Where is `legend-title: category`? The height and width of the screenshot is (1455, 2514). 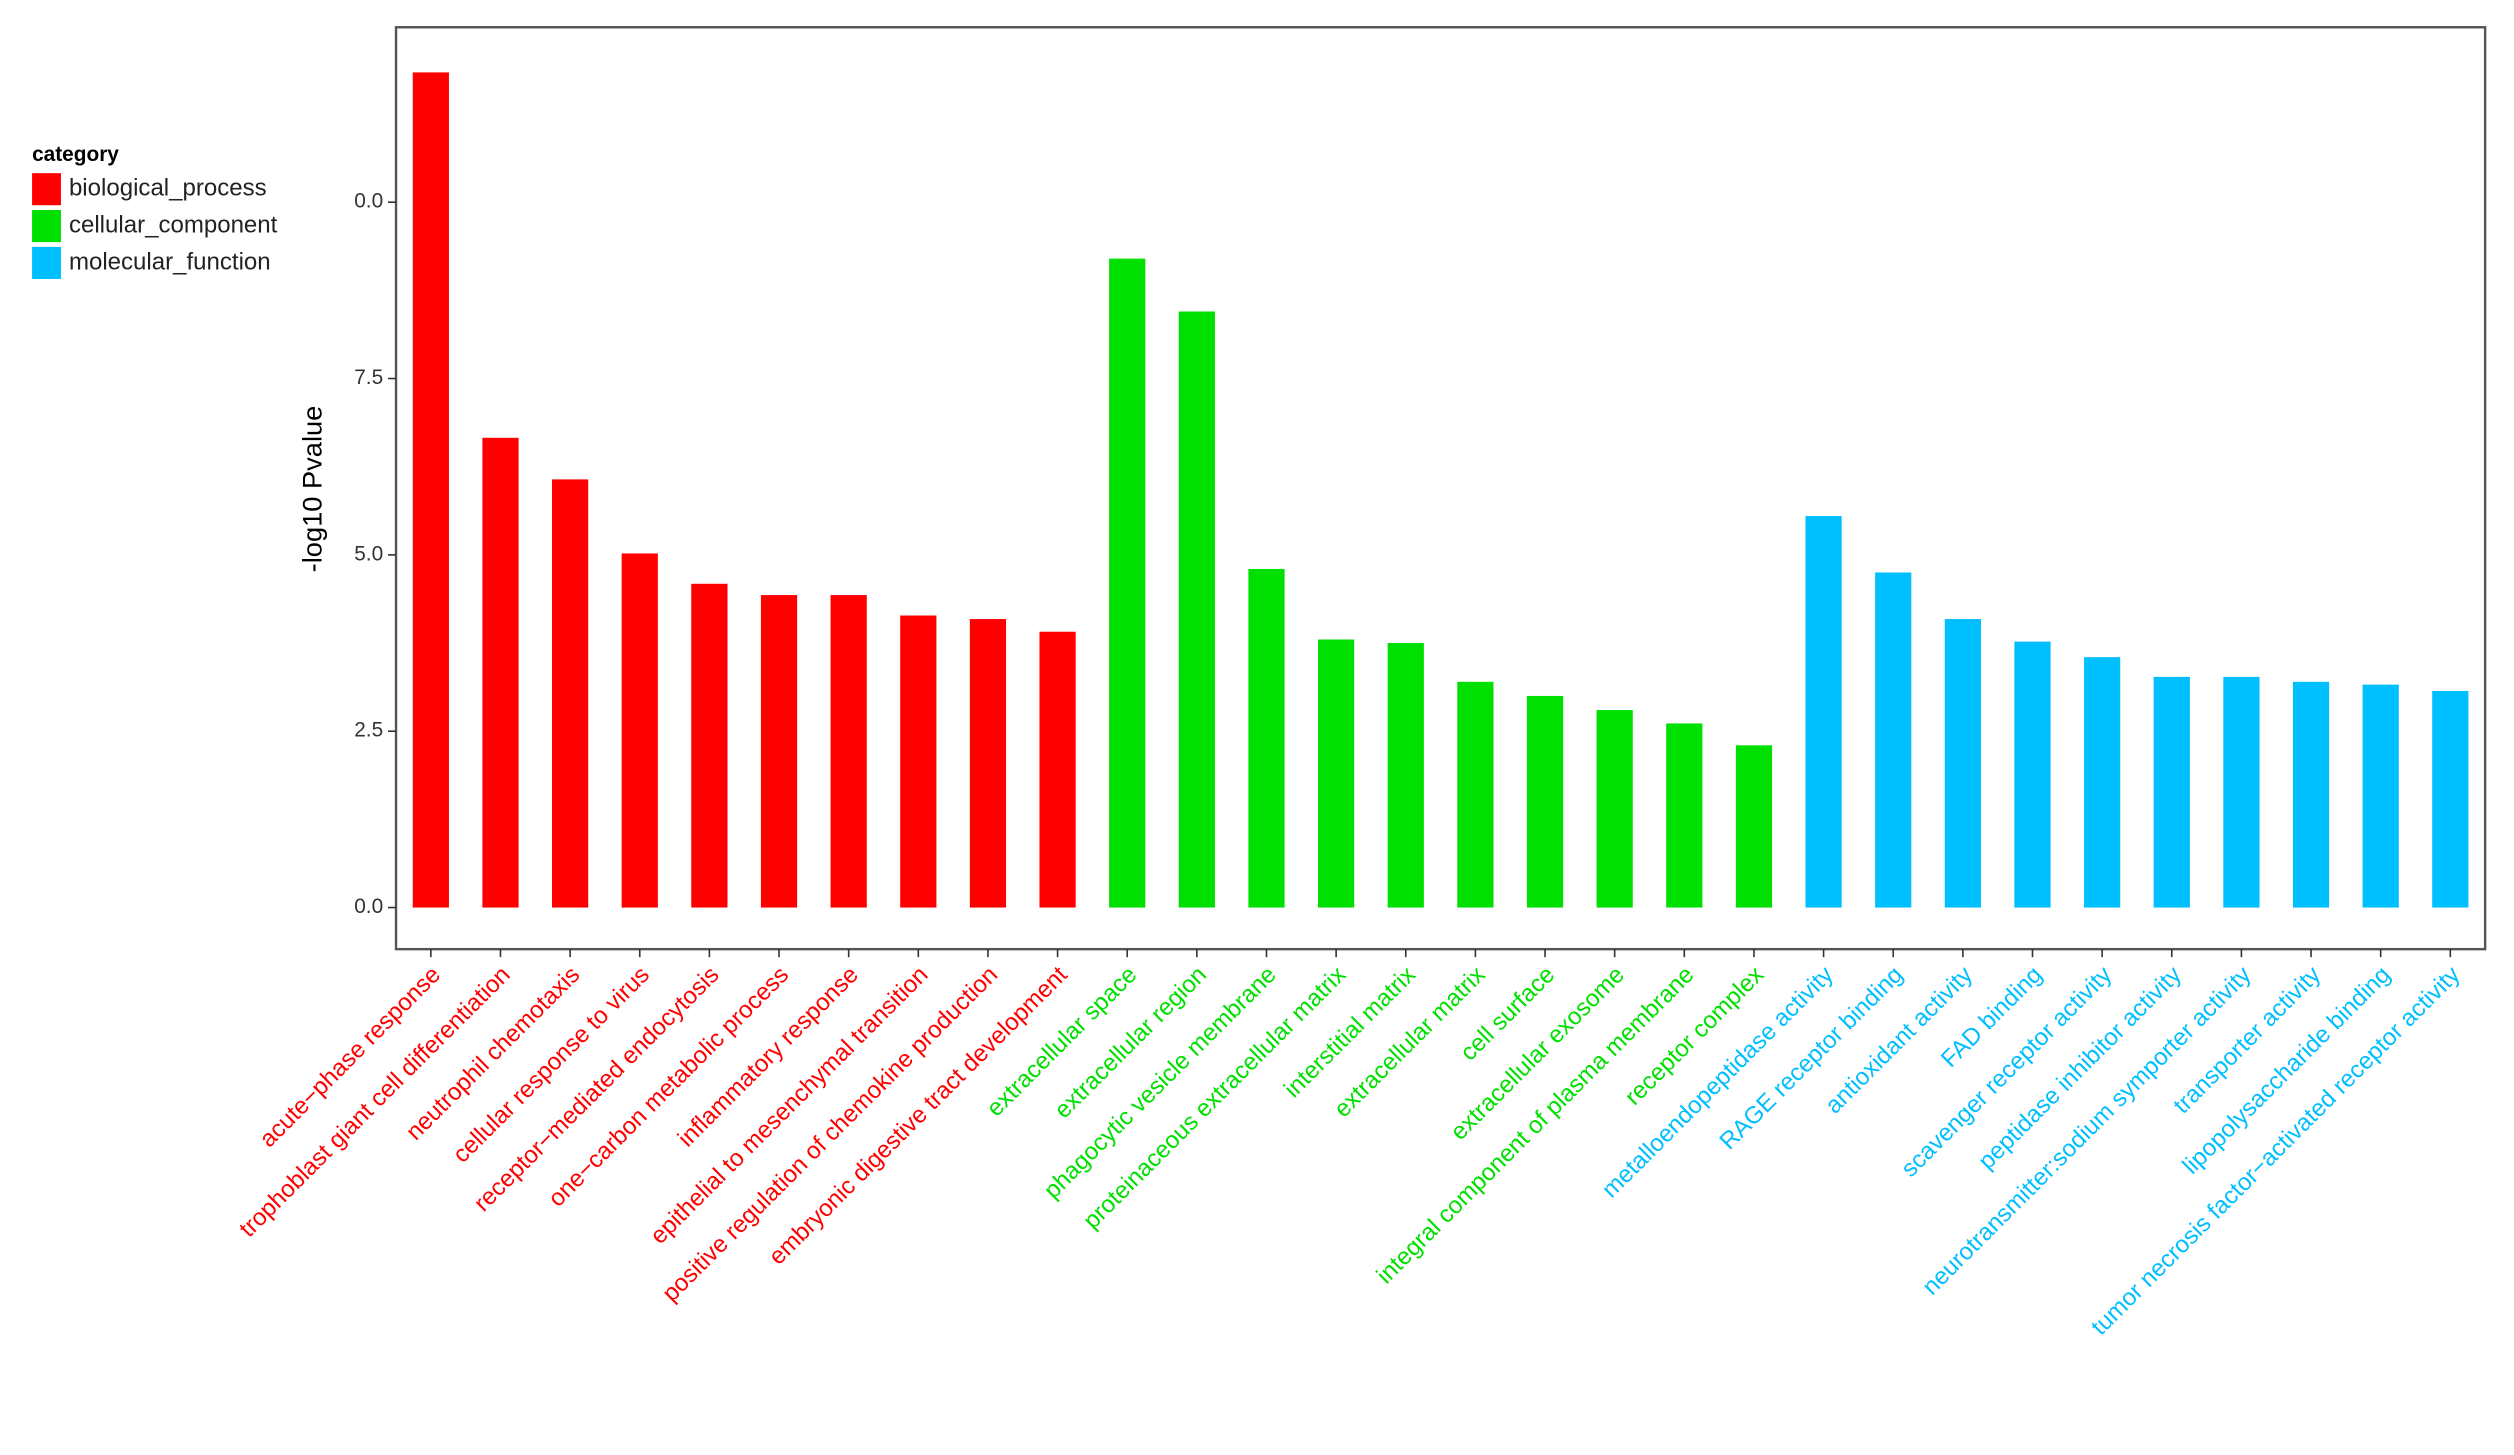 legend-title: category is located at coordinates (75, 154).